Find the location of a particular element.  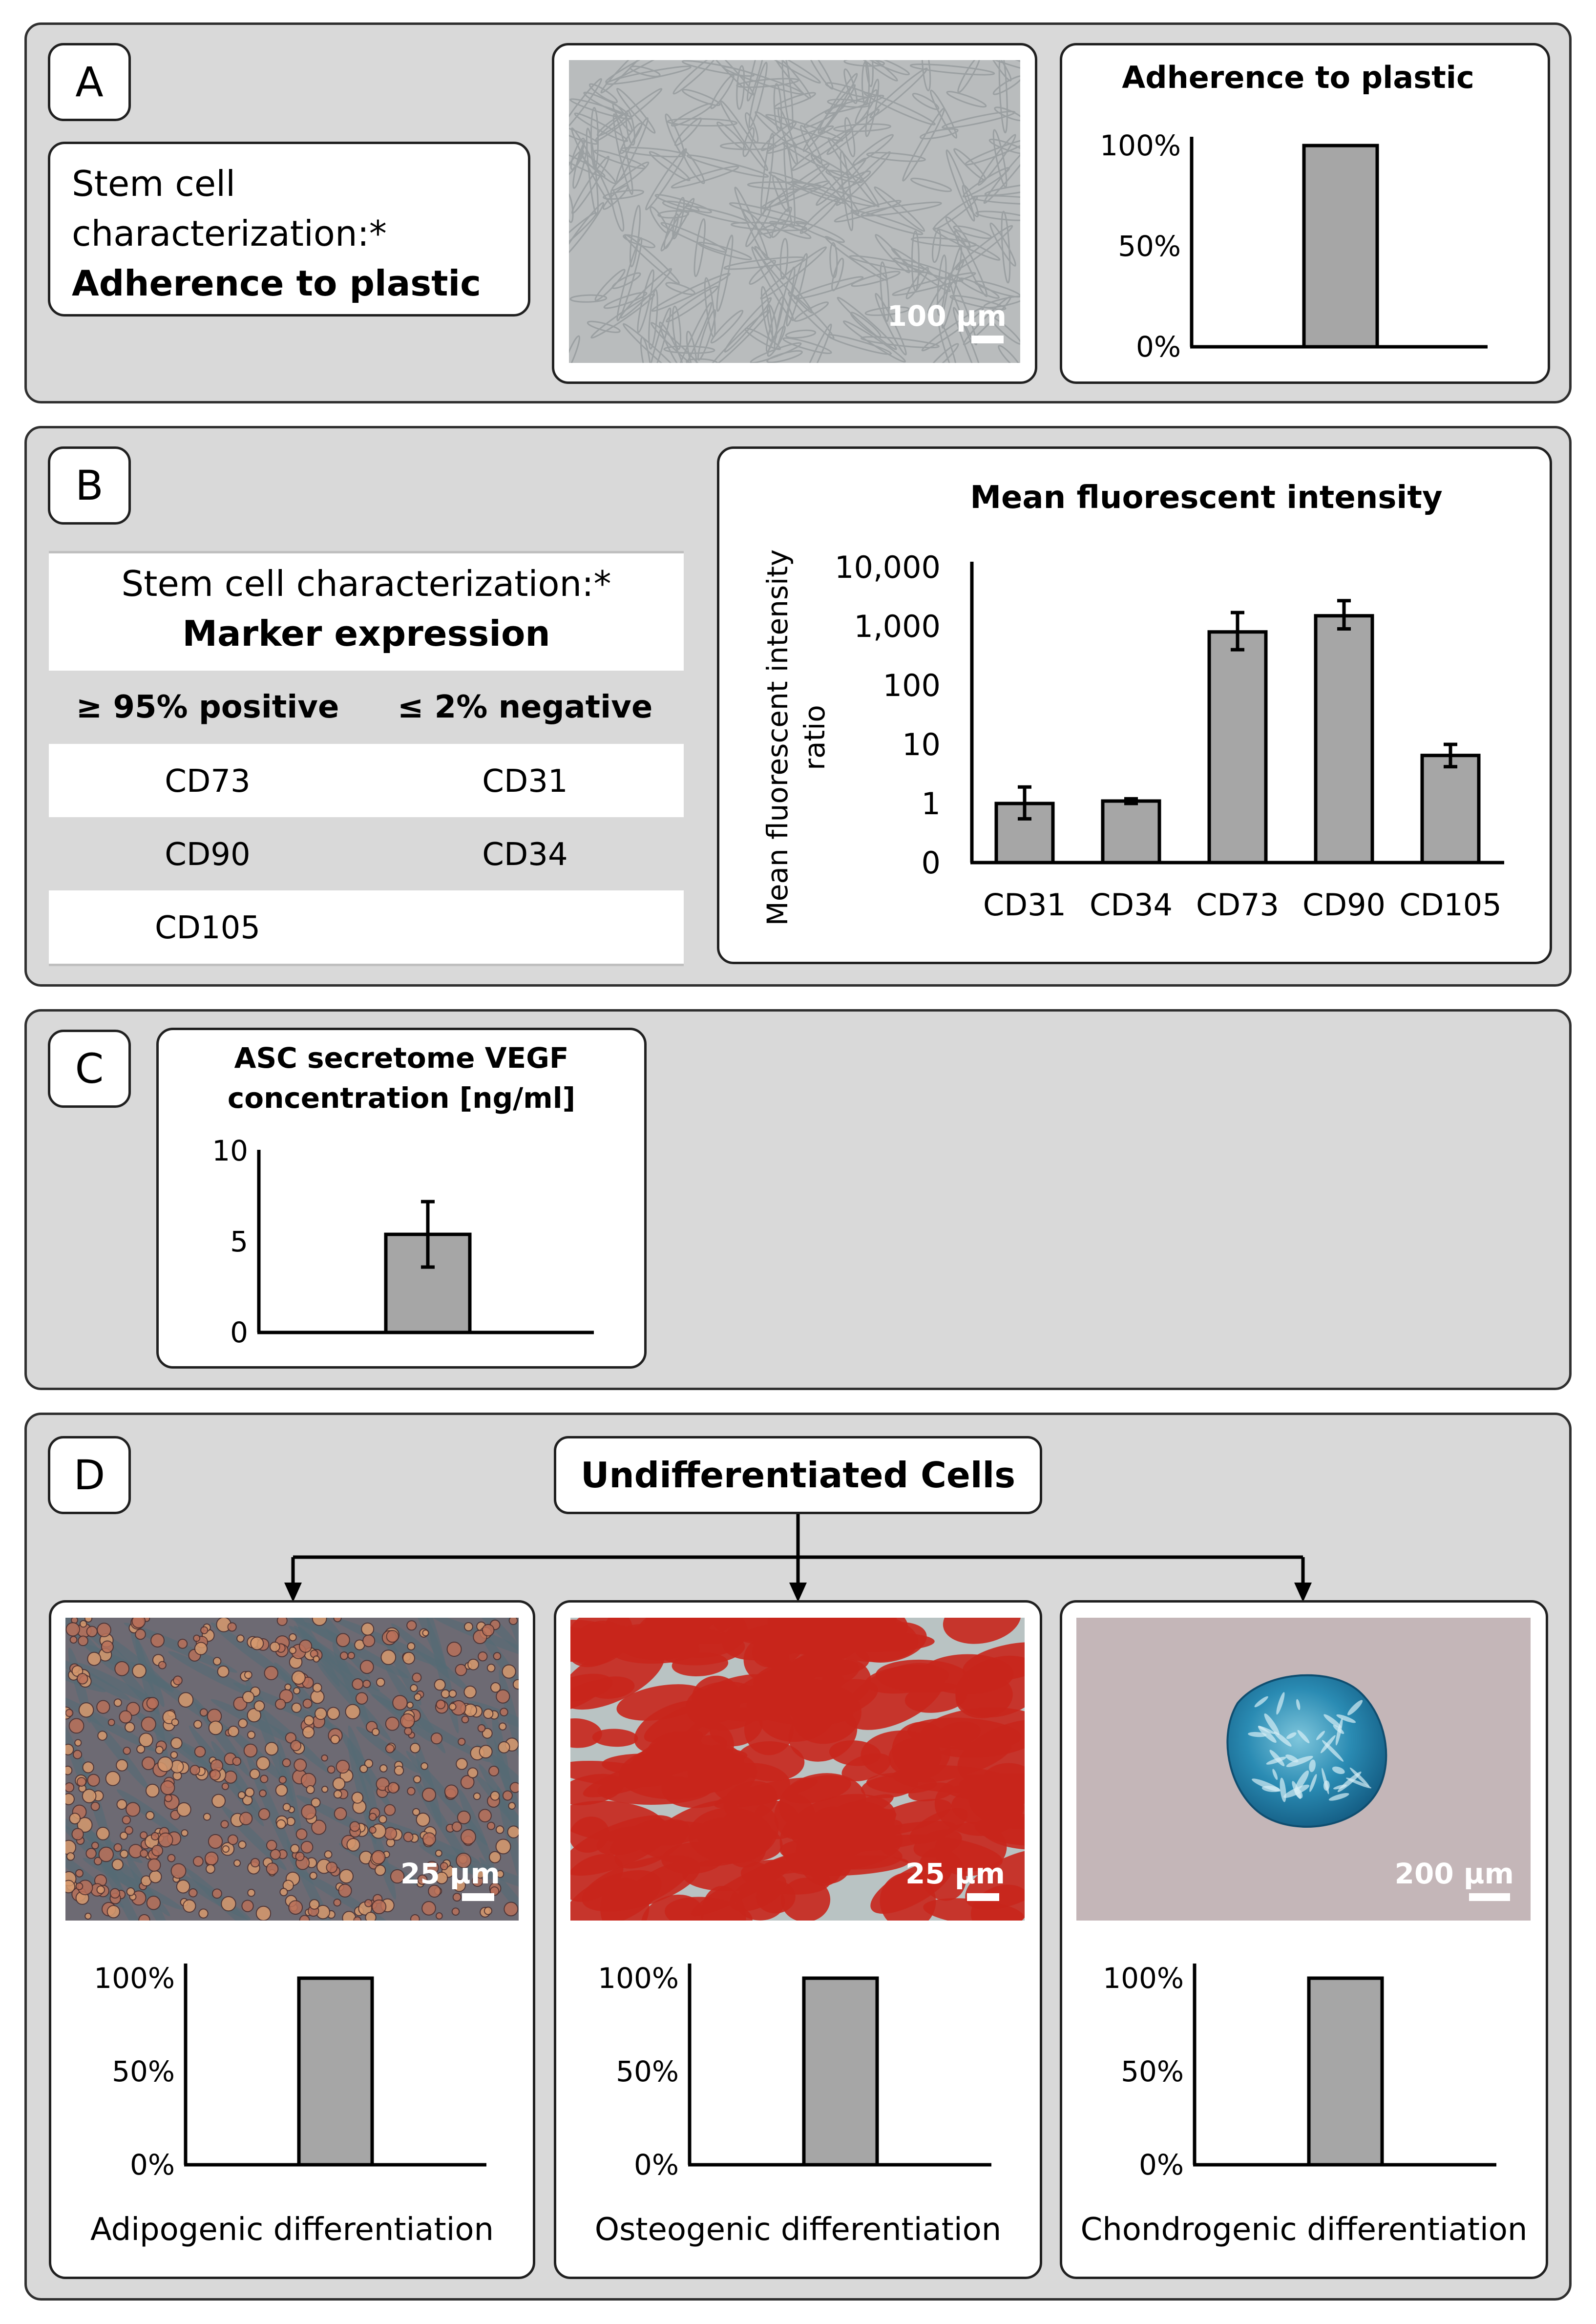

scale-bar-label-osteo: 25 µm is located at coordinates (955, 1873).